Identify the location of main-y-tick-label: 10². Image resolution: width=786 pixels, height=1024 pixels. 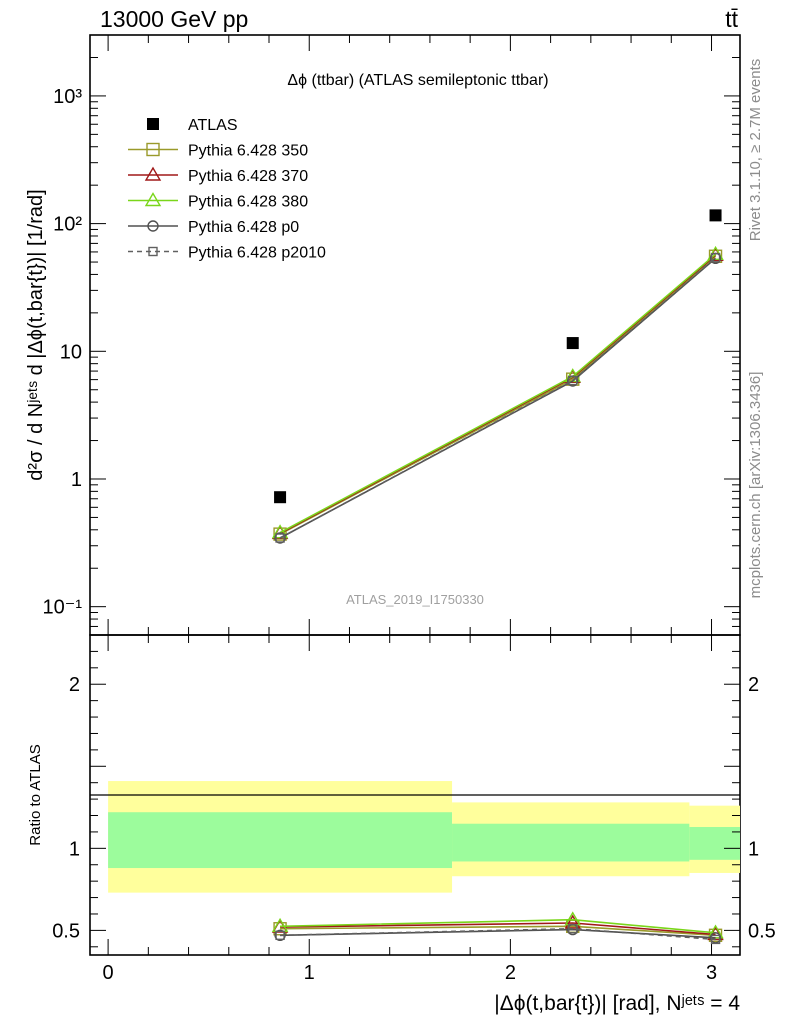
(67, 225).